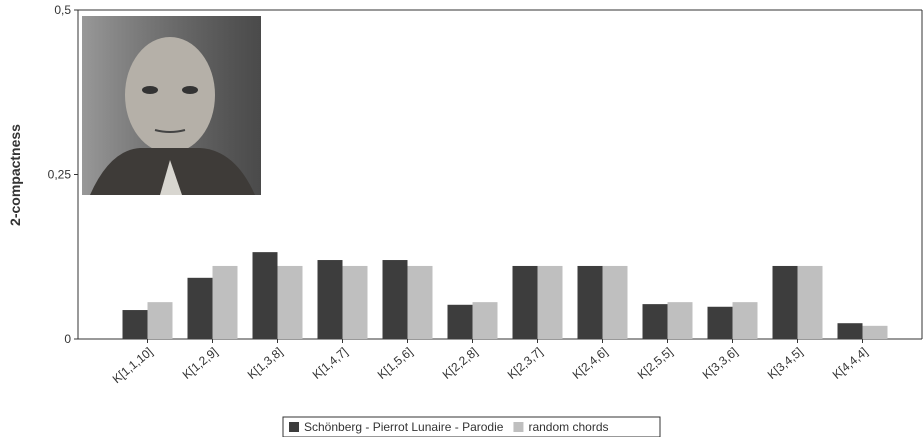 The image size is (923, 437). I want to click on x-tick-label: K[4,4,4], so click(850, 363).